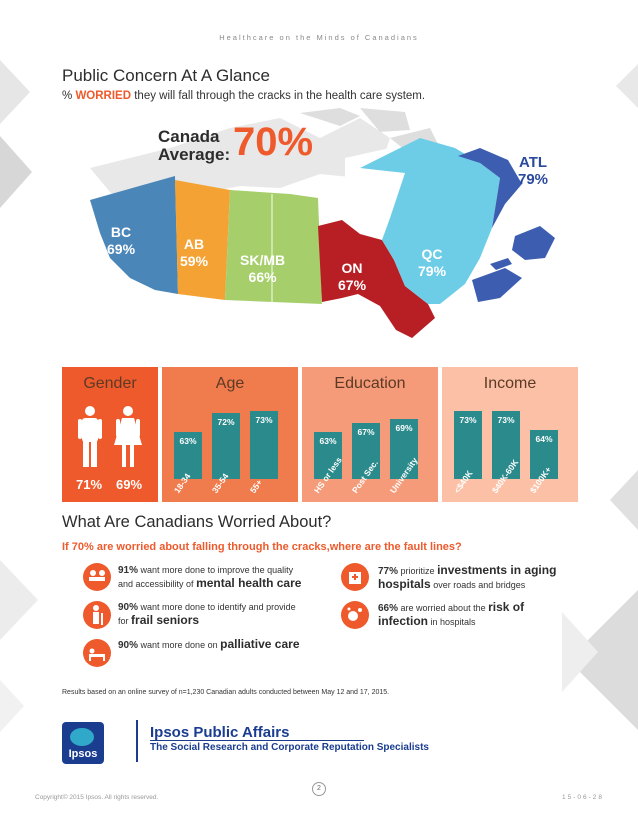 This screenshot has height=826, width=638. I want to click on region-code: SK/MB, so click(263, 260).